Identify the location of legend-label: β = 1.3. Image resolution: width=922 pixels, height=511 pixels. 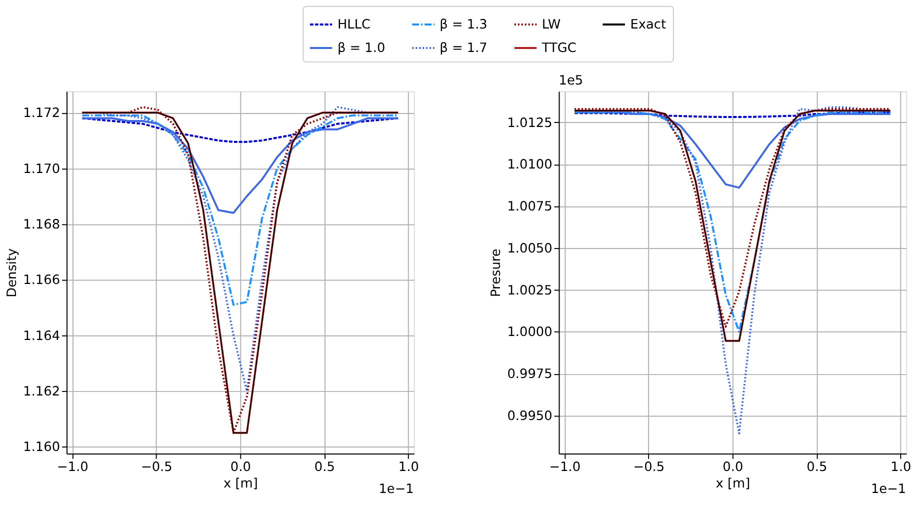
(464, 24).